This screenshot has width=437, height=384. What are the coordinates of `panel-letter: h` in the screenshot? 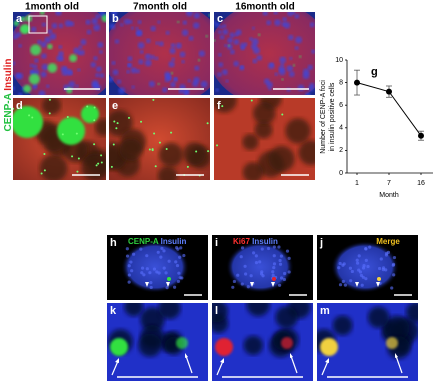 It's located at (113, 243).